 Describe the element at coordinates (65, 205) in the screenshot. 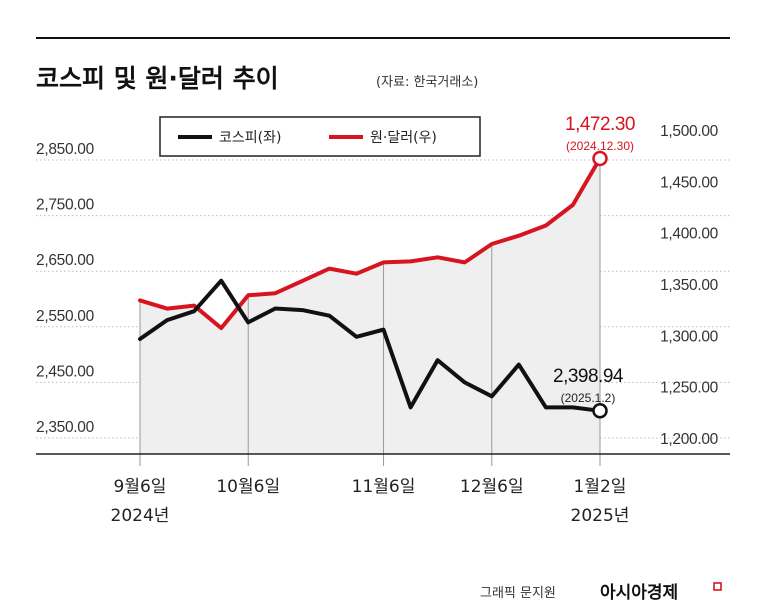

I see `left-tick-label: 2,750.00` at that location.